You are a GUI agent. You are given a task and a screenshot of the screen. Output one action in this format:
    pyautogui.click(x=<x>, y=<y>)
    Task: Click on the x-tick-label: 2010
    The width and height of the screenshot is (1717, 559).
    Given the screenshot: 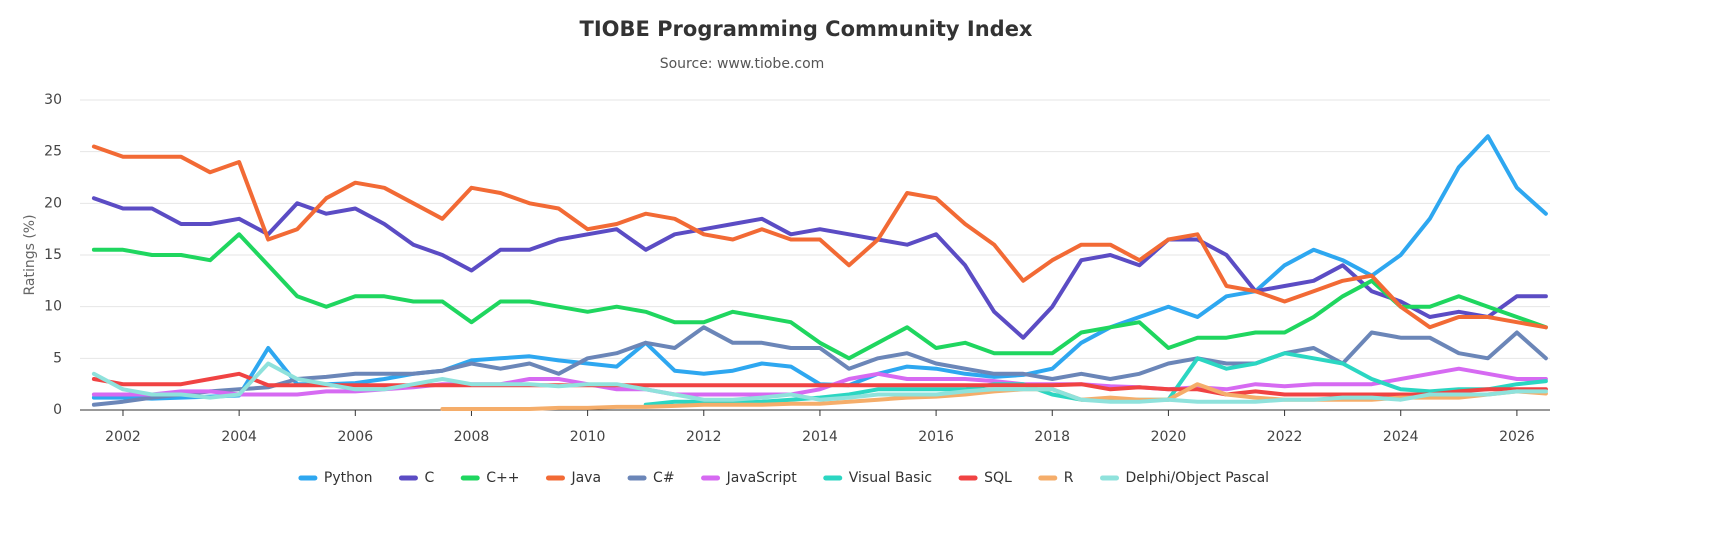 What is the action you would take?
    pyautogui.click(x=588, y=437)
    